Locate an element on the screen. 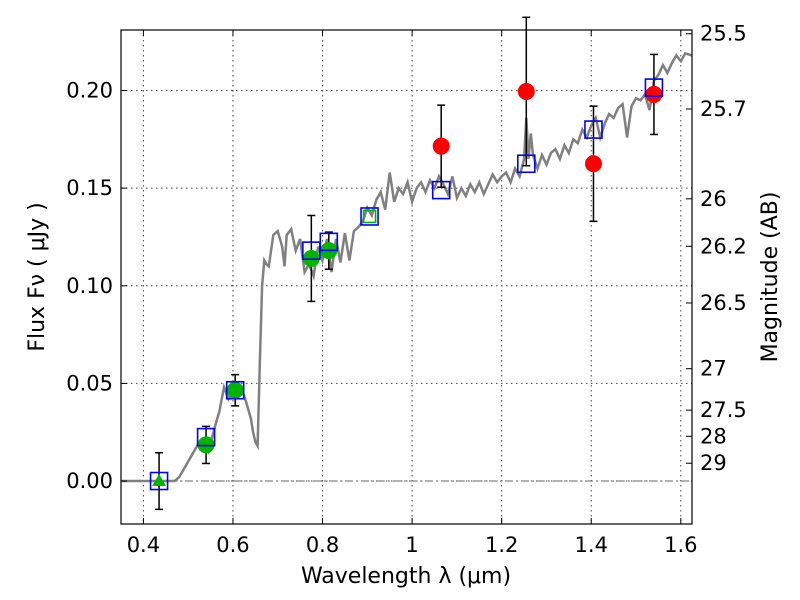  y2-tick-label: 29 is located at coordinates (713, 463).